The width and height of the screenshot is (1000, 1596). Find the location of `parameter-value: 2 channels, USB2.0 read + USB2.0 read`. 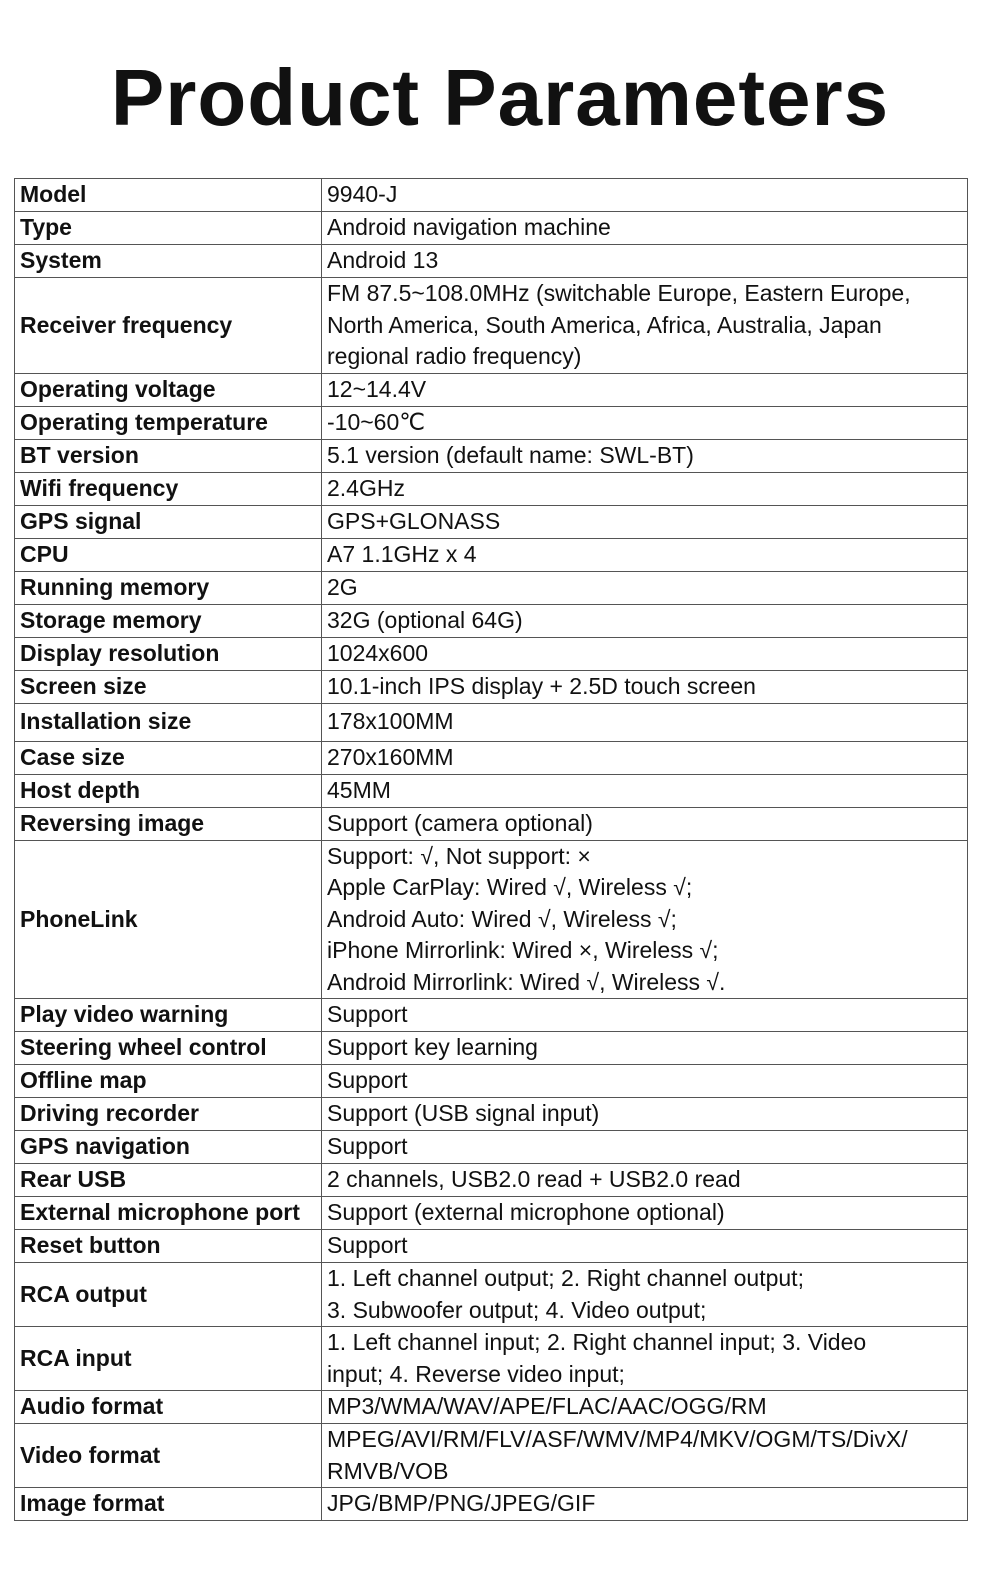

parameter-value: 2 channels, USB2.0 read + USB2.0 read is located at coordinates (644, 1180).